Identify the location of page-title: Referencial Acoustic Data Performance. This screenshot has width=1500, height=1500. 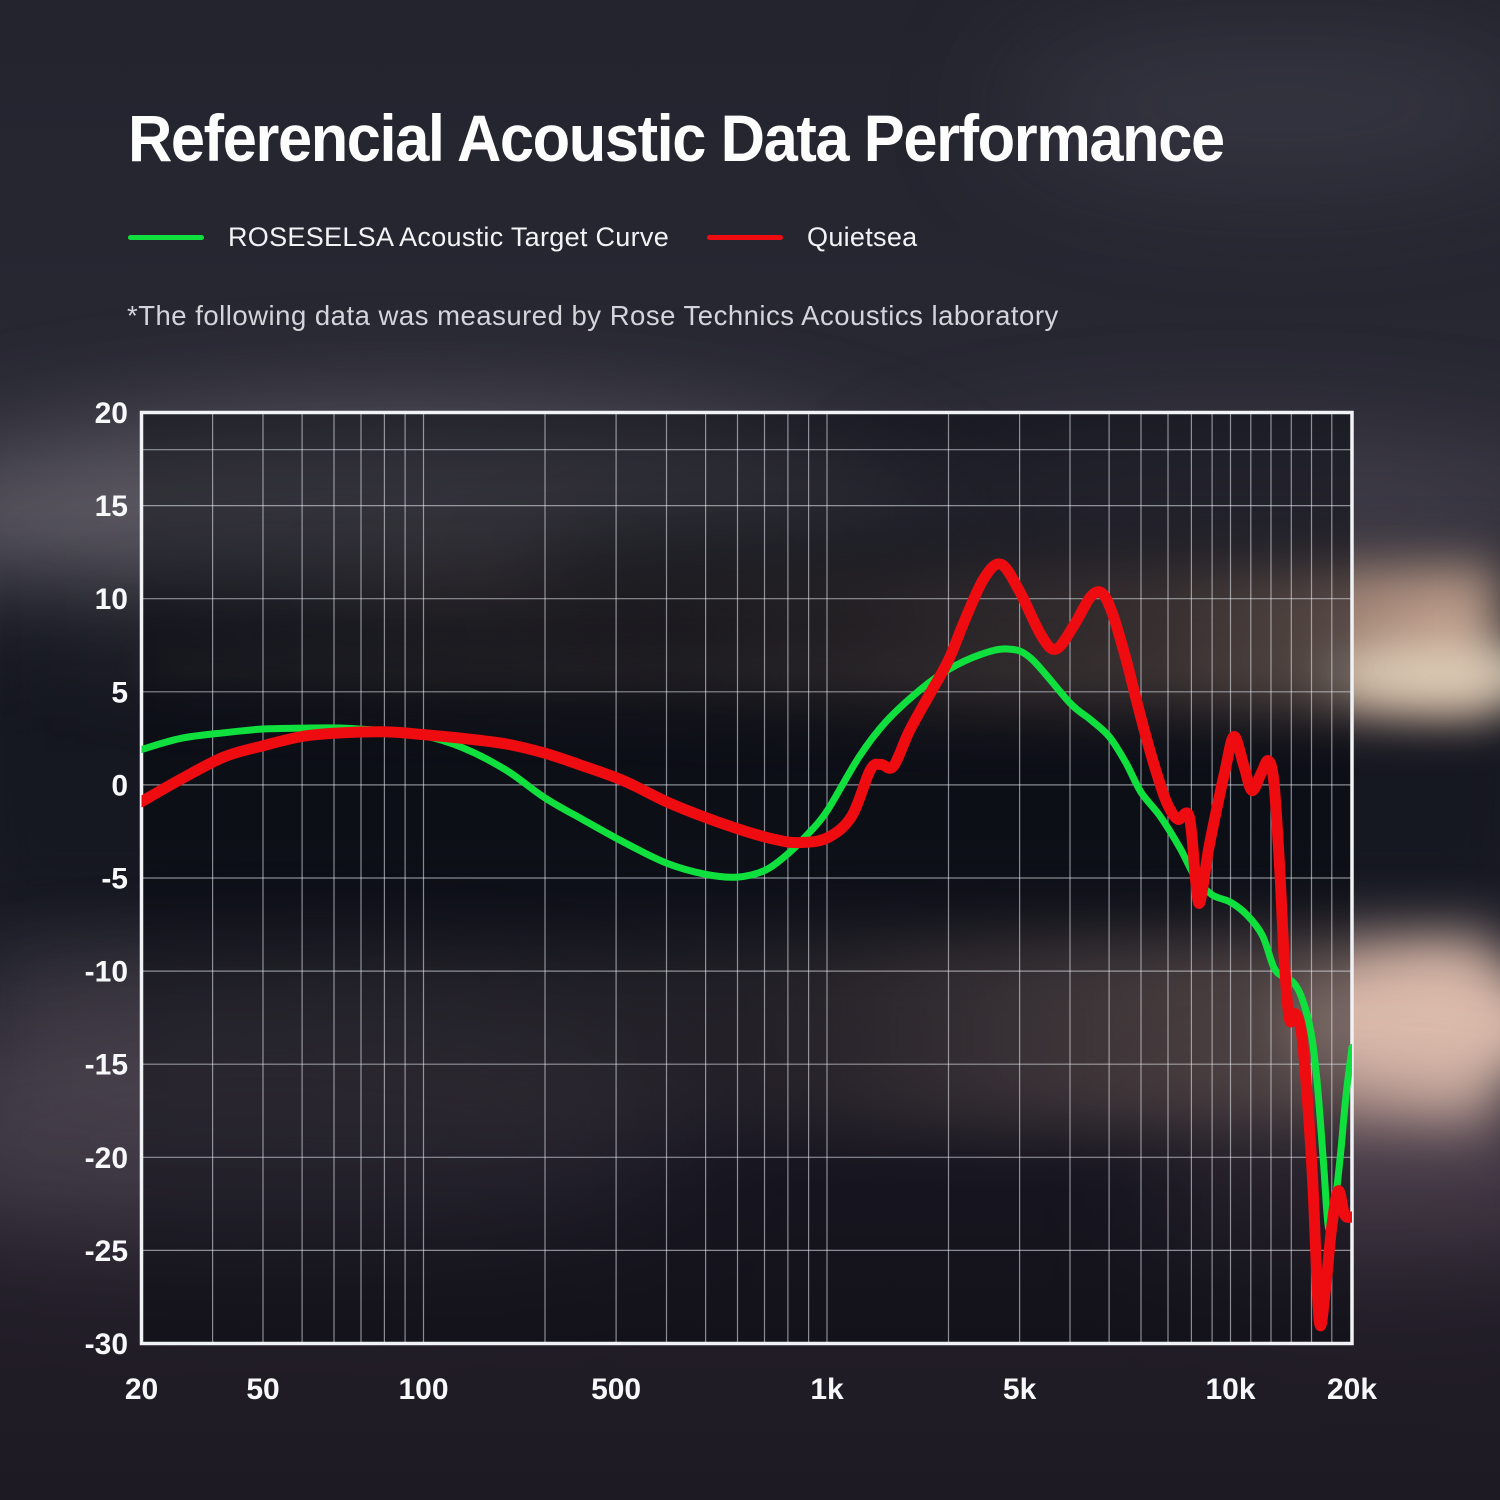
(676, 138).